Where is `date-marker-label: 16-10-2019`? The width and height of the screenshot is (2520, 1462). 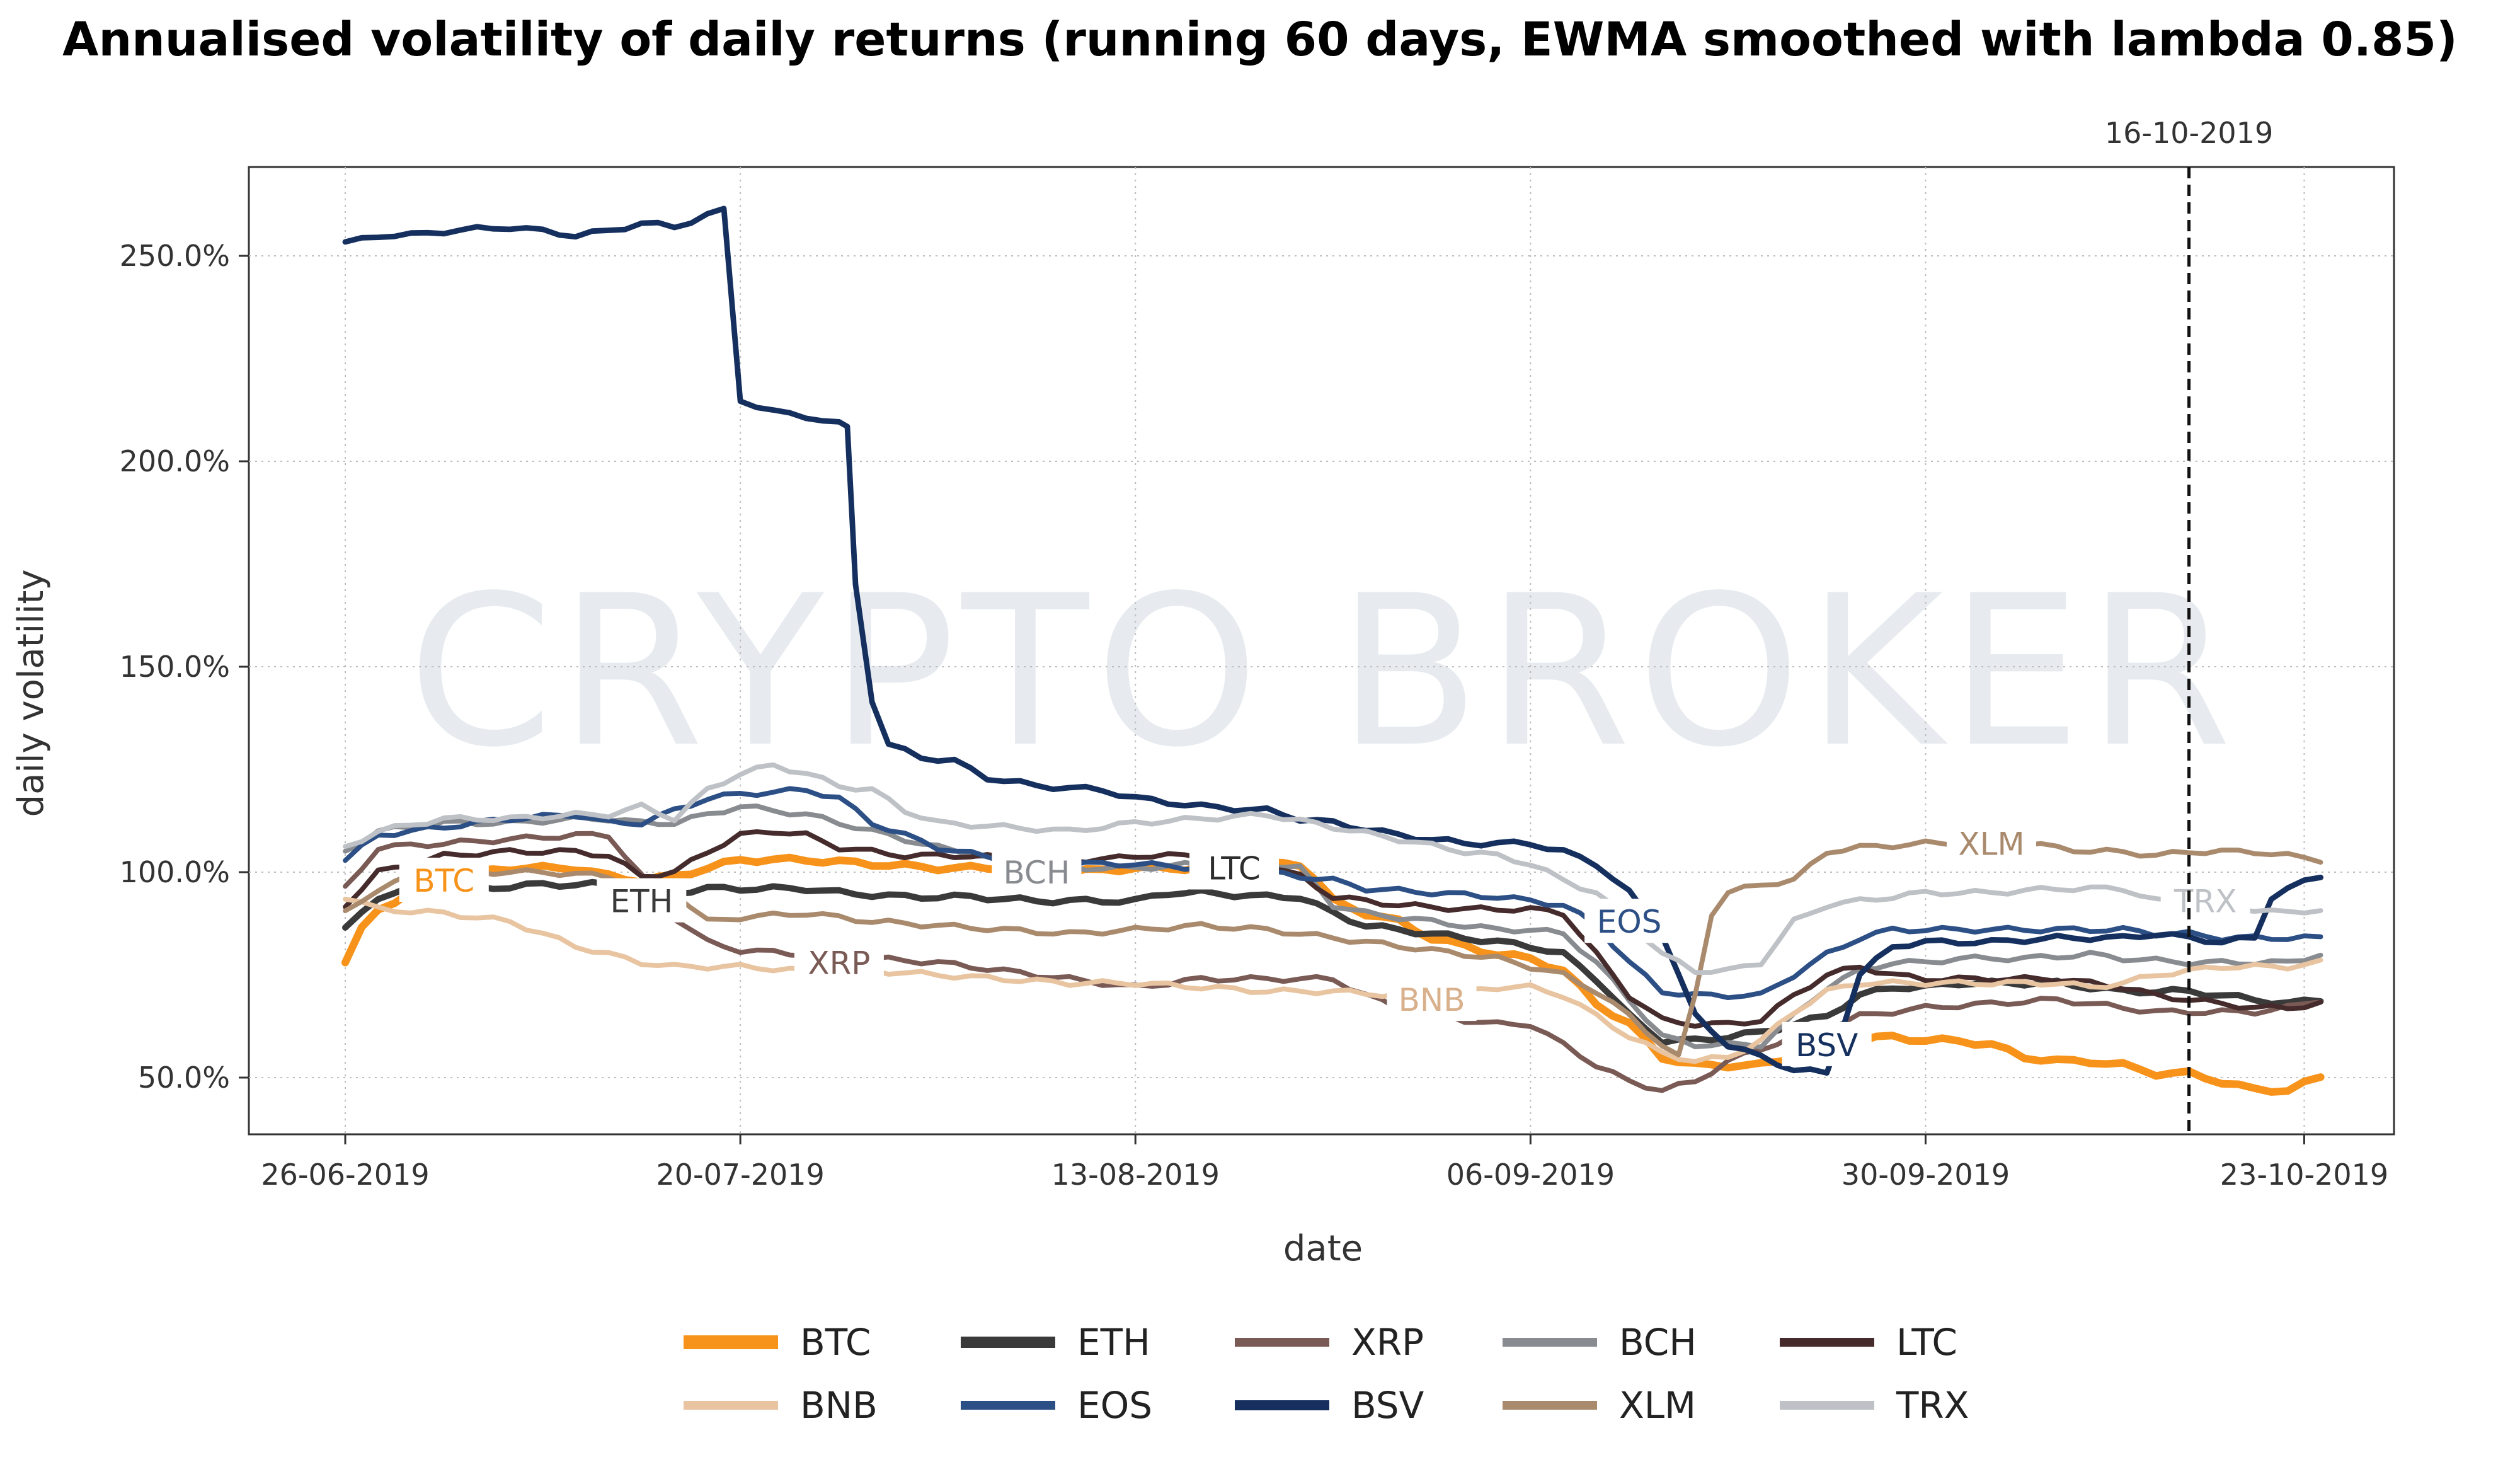
date-marker-label: 16-10-2019 is located at coordinates (2189, 133).